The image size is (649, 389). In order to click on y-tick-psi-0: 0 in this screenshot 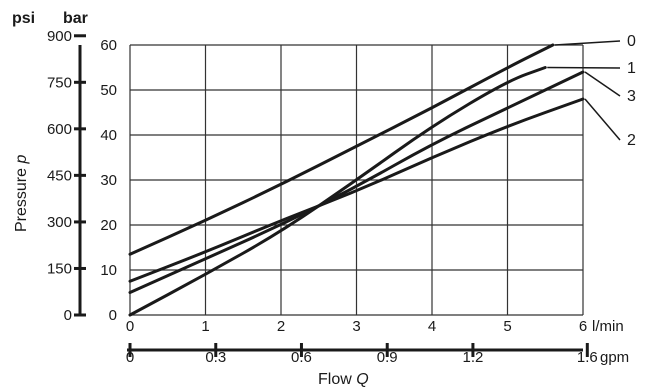, I will do `click(68, 315)`.